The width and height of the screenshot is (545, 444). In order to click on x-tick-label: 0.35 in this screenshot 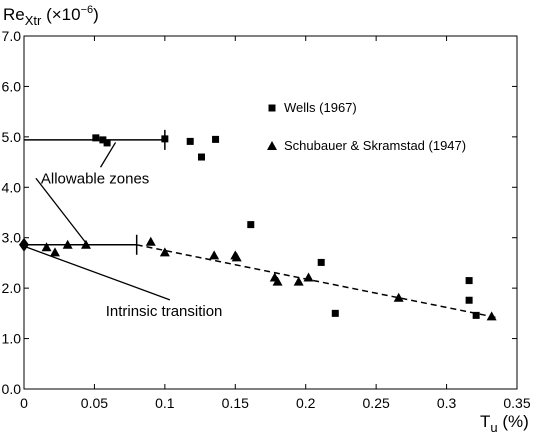, I will do `click(516, 403)`.